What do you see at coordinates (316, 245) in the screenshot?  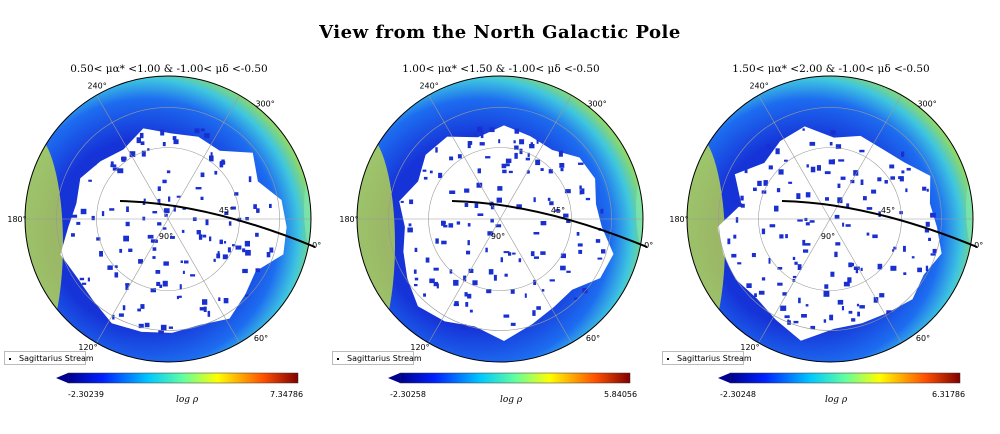 I see `angle-tick-label: 0°` at bounding box center [316, 245].